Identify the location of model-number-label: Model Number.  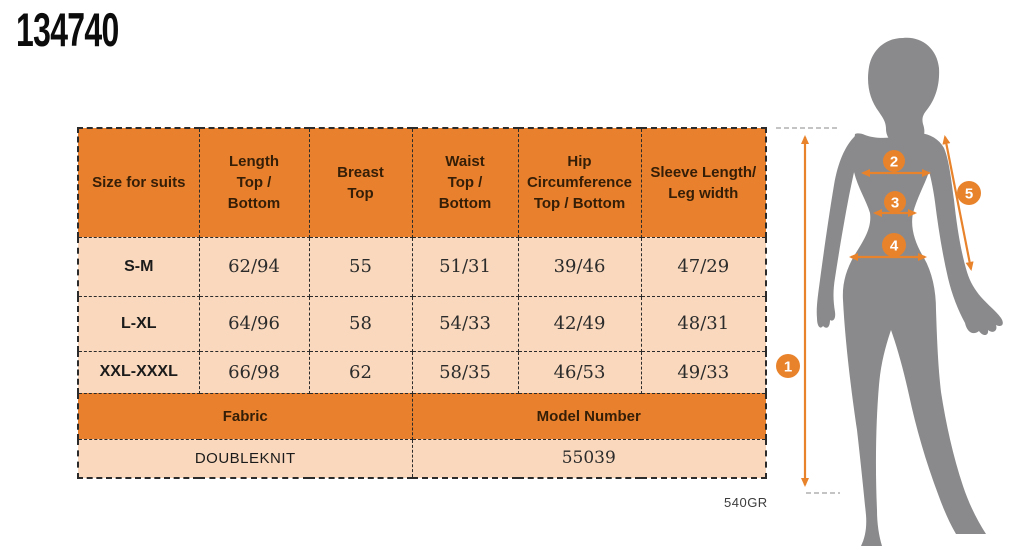
(589, 416).